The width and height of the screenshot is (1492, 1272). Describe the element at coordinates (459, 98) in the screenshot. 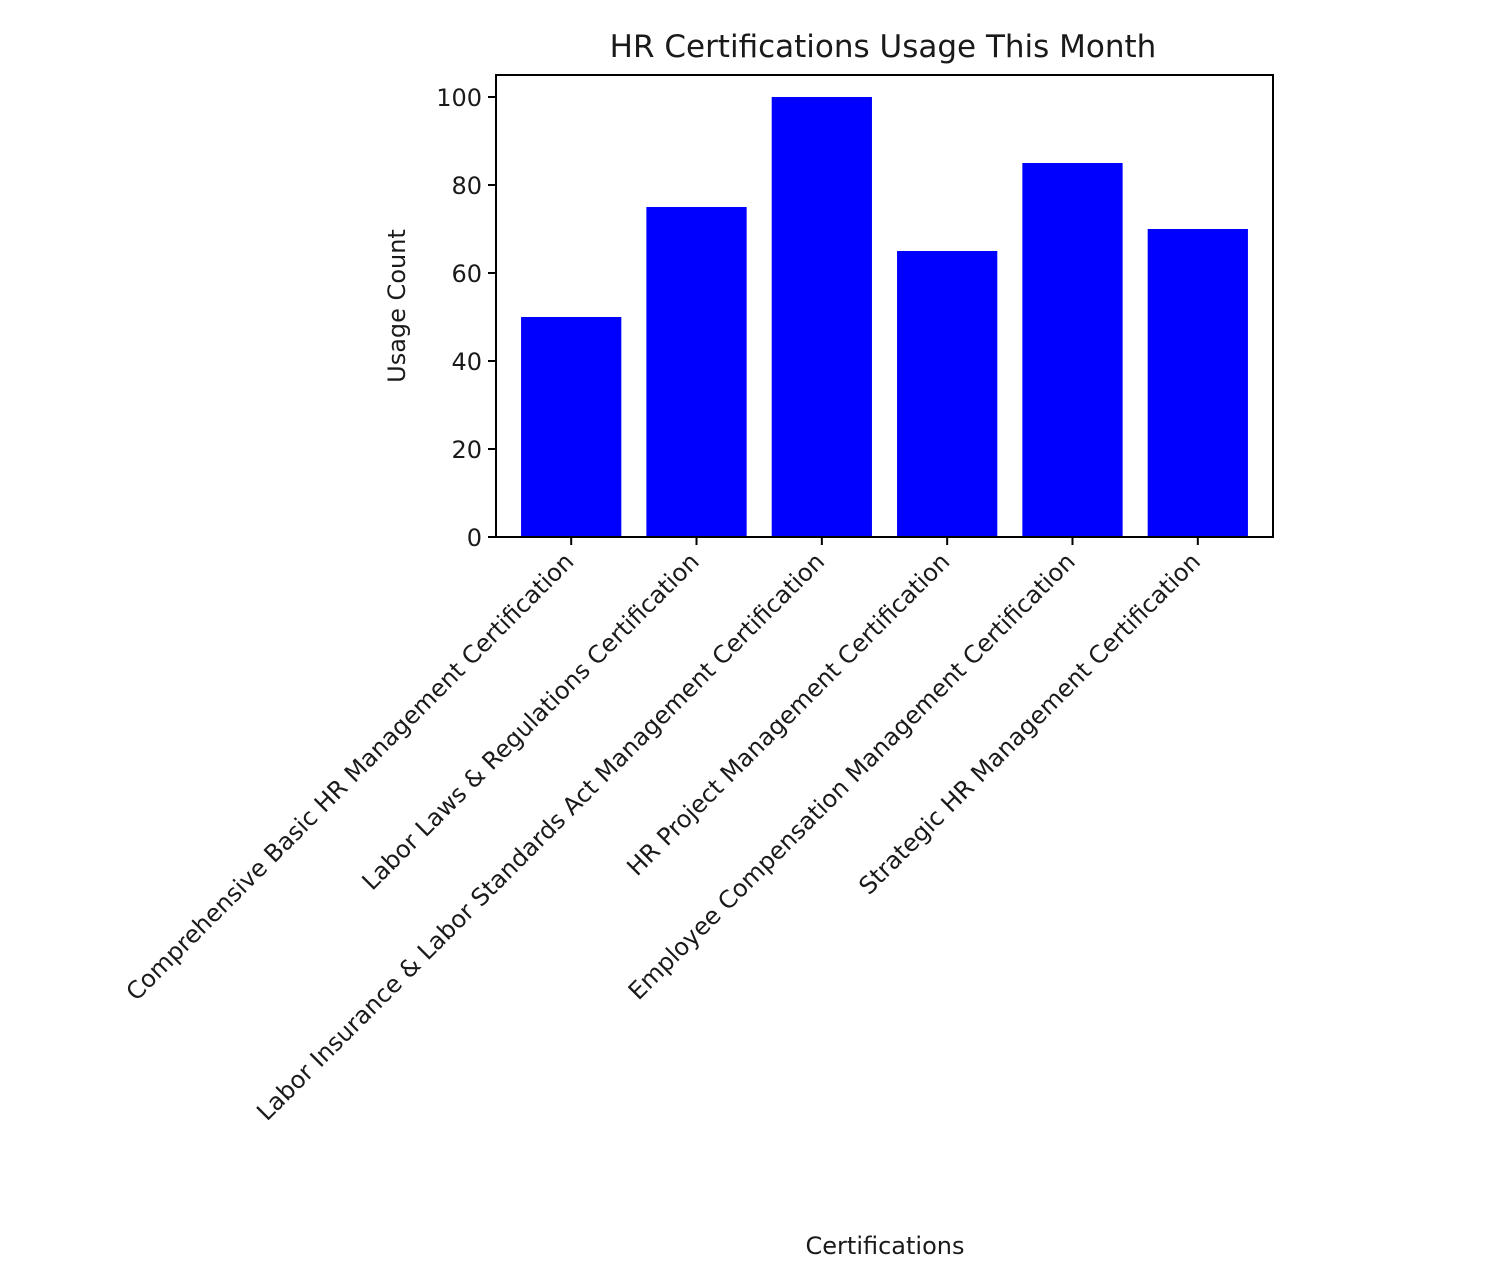

I see `y-tick-label: 100` at that location.